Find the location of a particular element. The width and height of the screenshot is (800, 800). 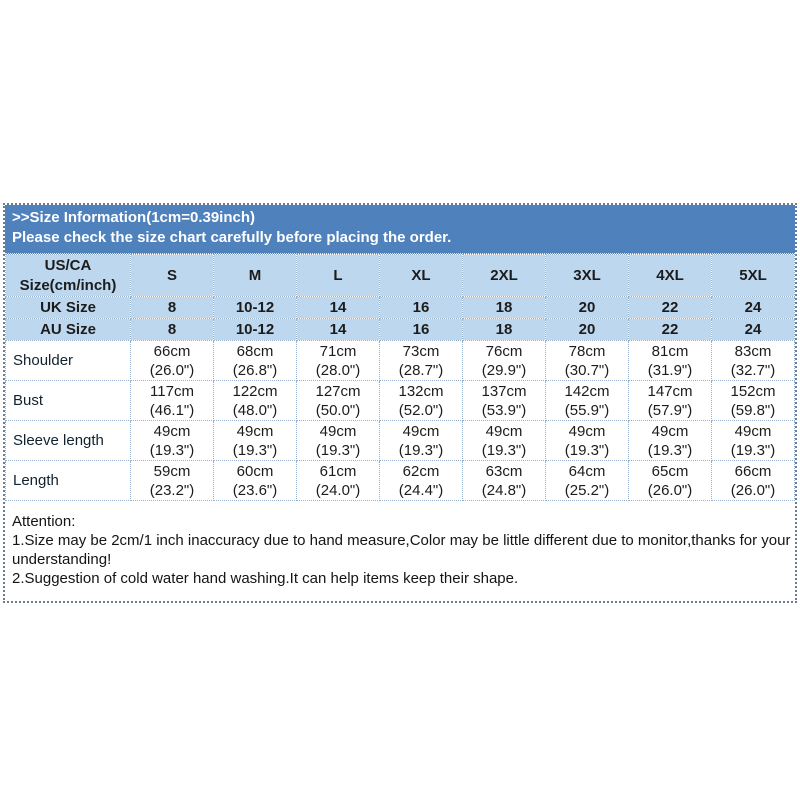

au-size-cell: 8 is located at coordinates (172, 329).